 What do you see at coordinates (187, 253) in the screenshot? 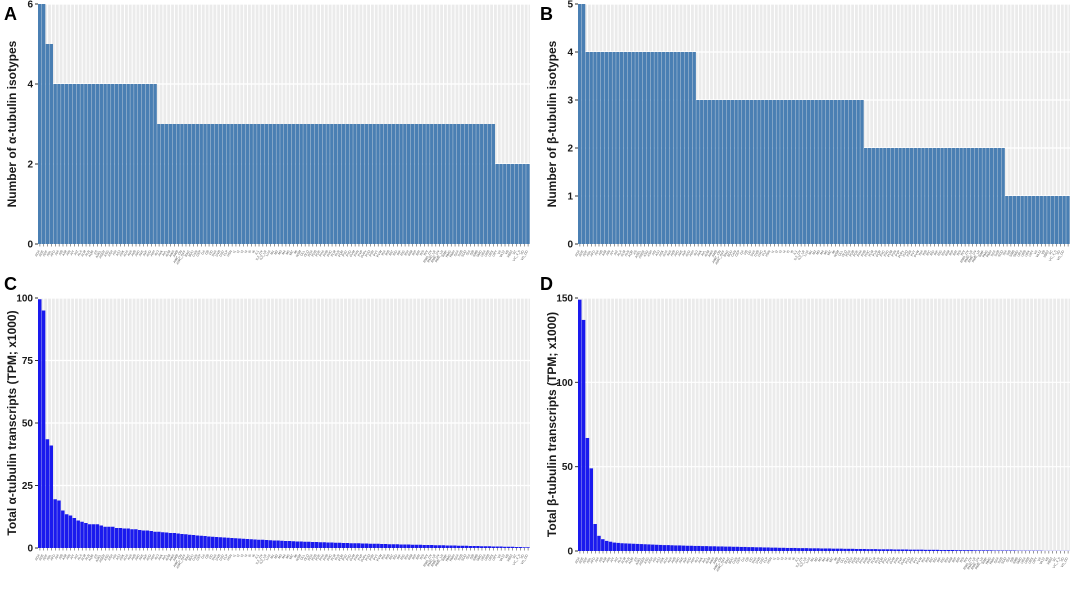
I see `x-tick-label: BAG` at bounding box center [187, 253].